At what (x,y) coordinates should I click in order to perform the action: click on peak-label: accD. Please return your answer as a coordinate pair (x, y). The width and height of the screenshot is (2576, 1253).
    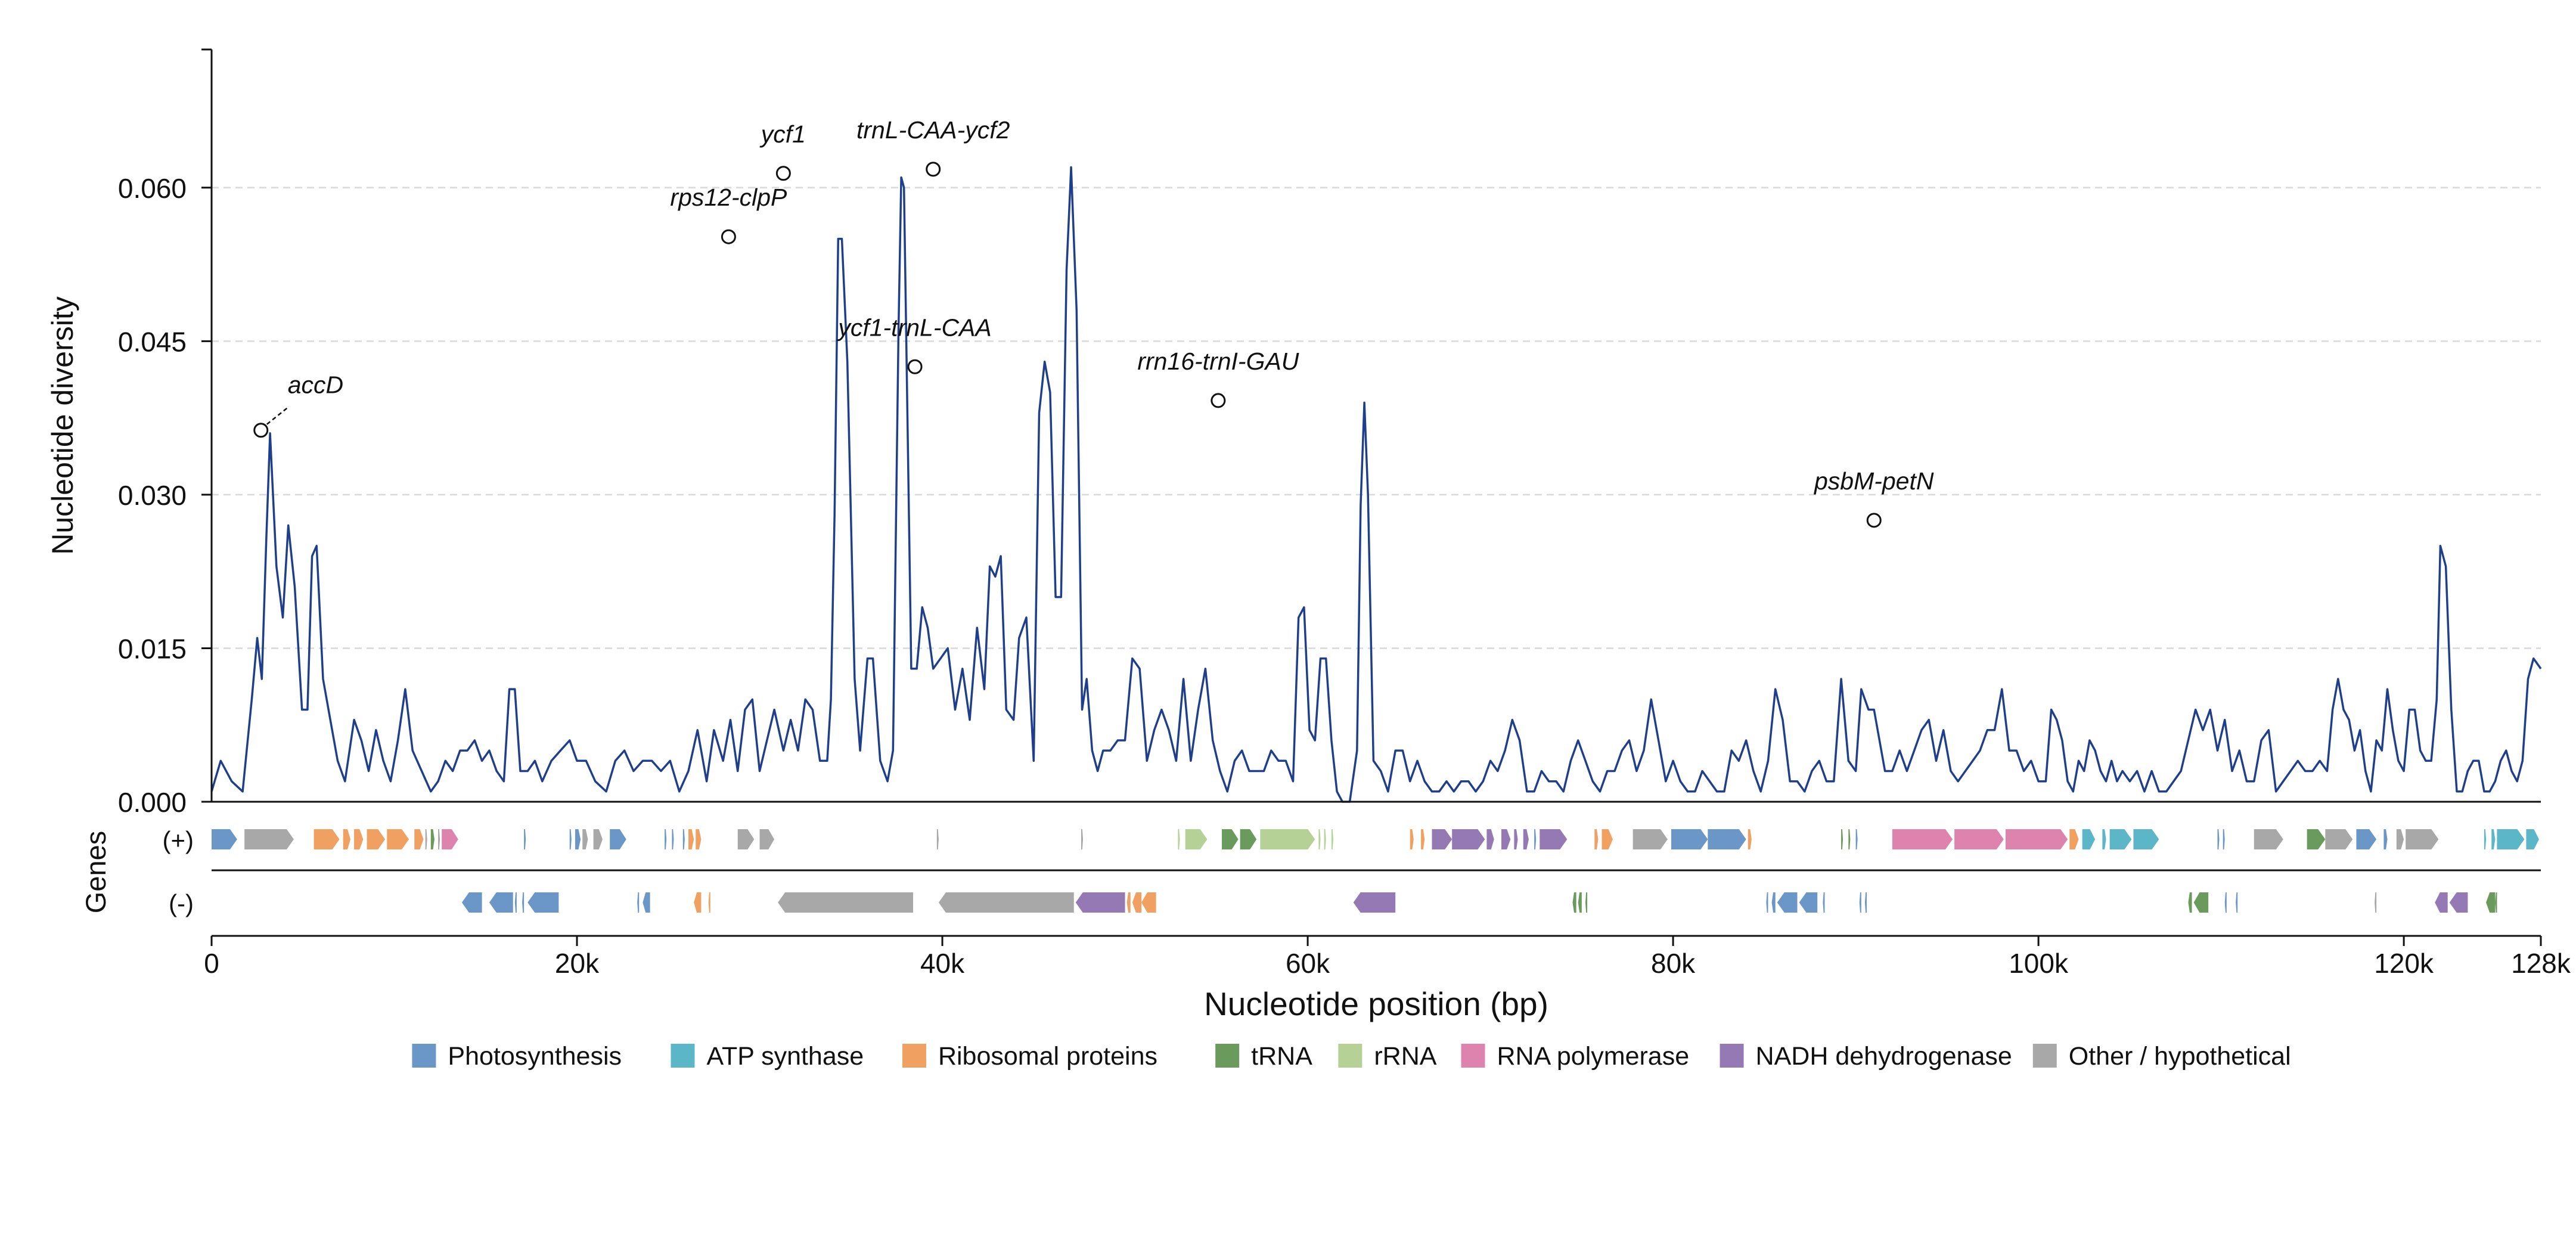
    Looking at the image, I should click on (316, 385).